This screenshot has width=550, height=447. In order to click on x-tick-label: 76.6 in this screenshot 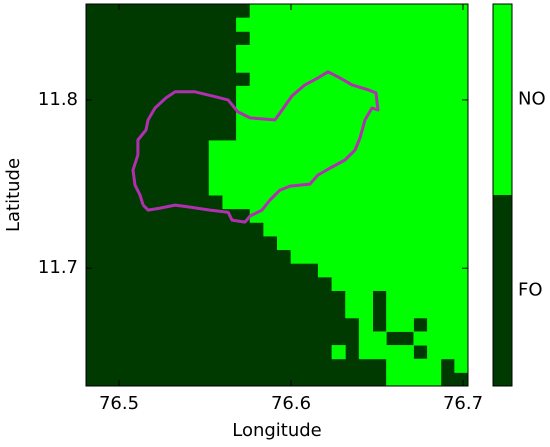, I will do `click(291, 403)`.